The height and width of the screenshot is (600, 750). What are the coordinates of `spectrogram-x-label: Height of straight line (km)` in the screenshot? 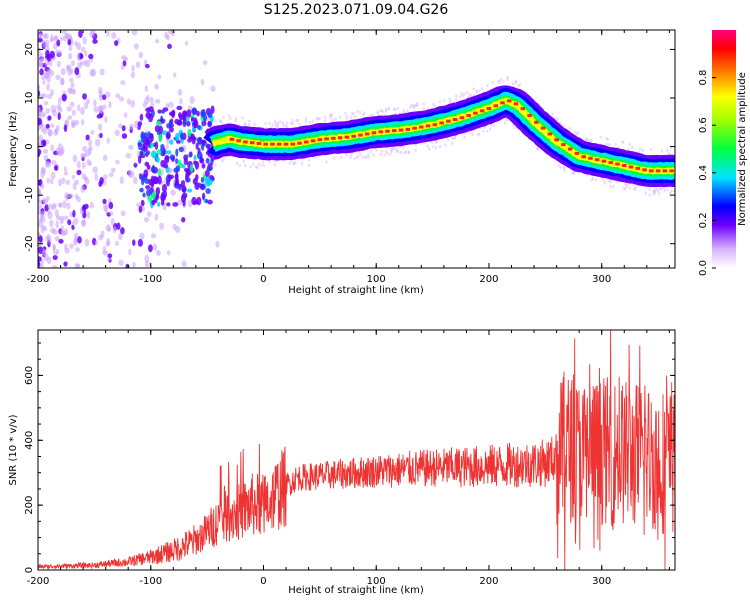 It's located at (356, 290).